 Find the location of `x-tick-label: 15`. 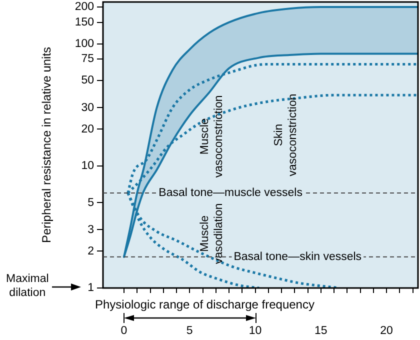

x-tick-label: 15 is located at coordinates (321, 331).